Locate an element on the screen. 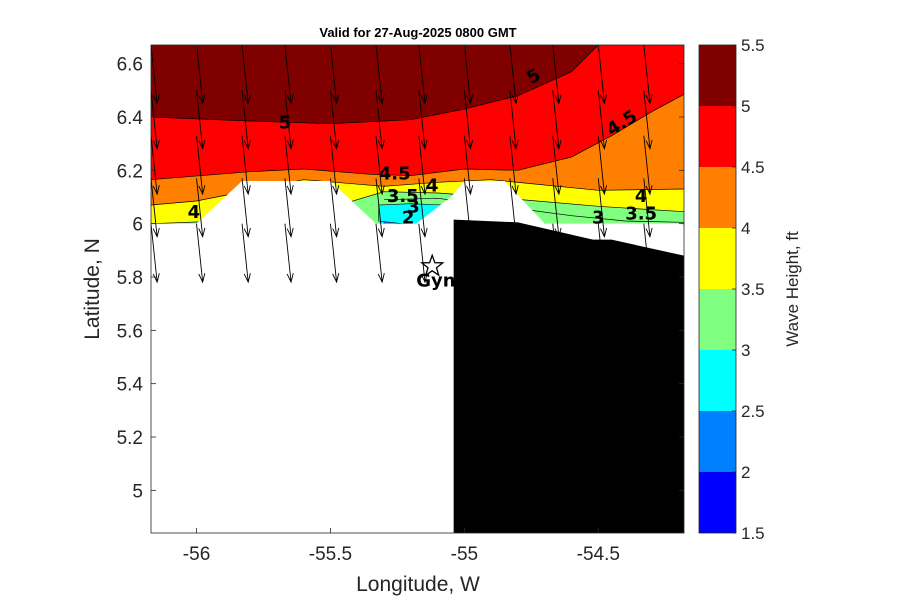  y-tick-label: 6.4 is located at coordinates (130, 118).